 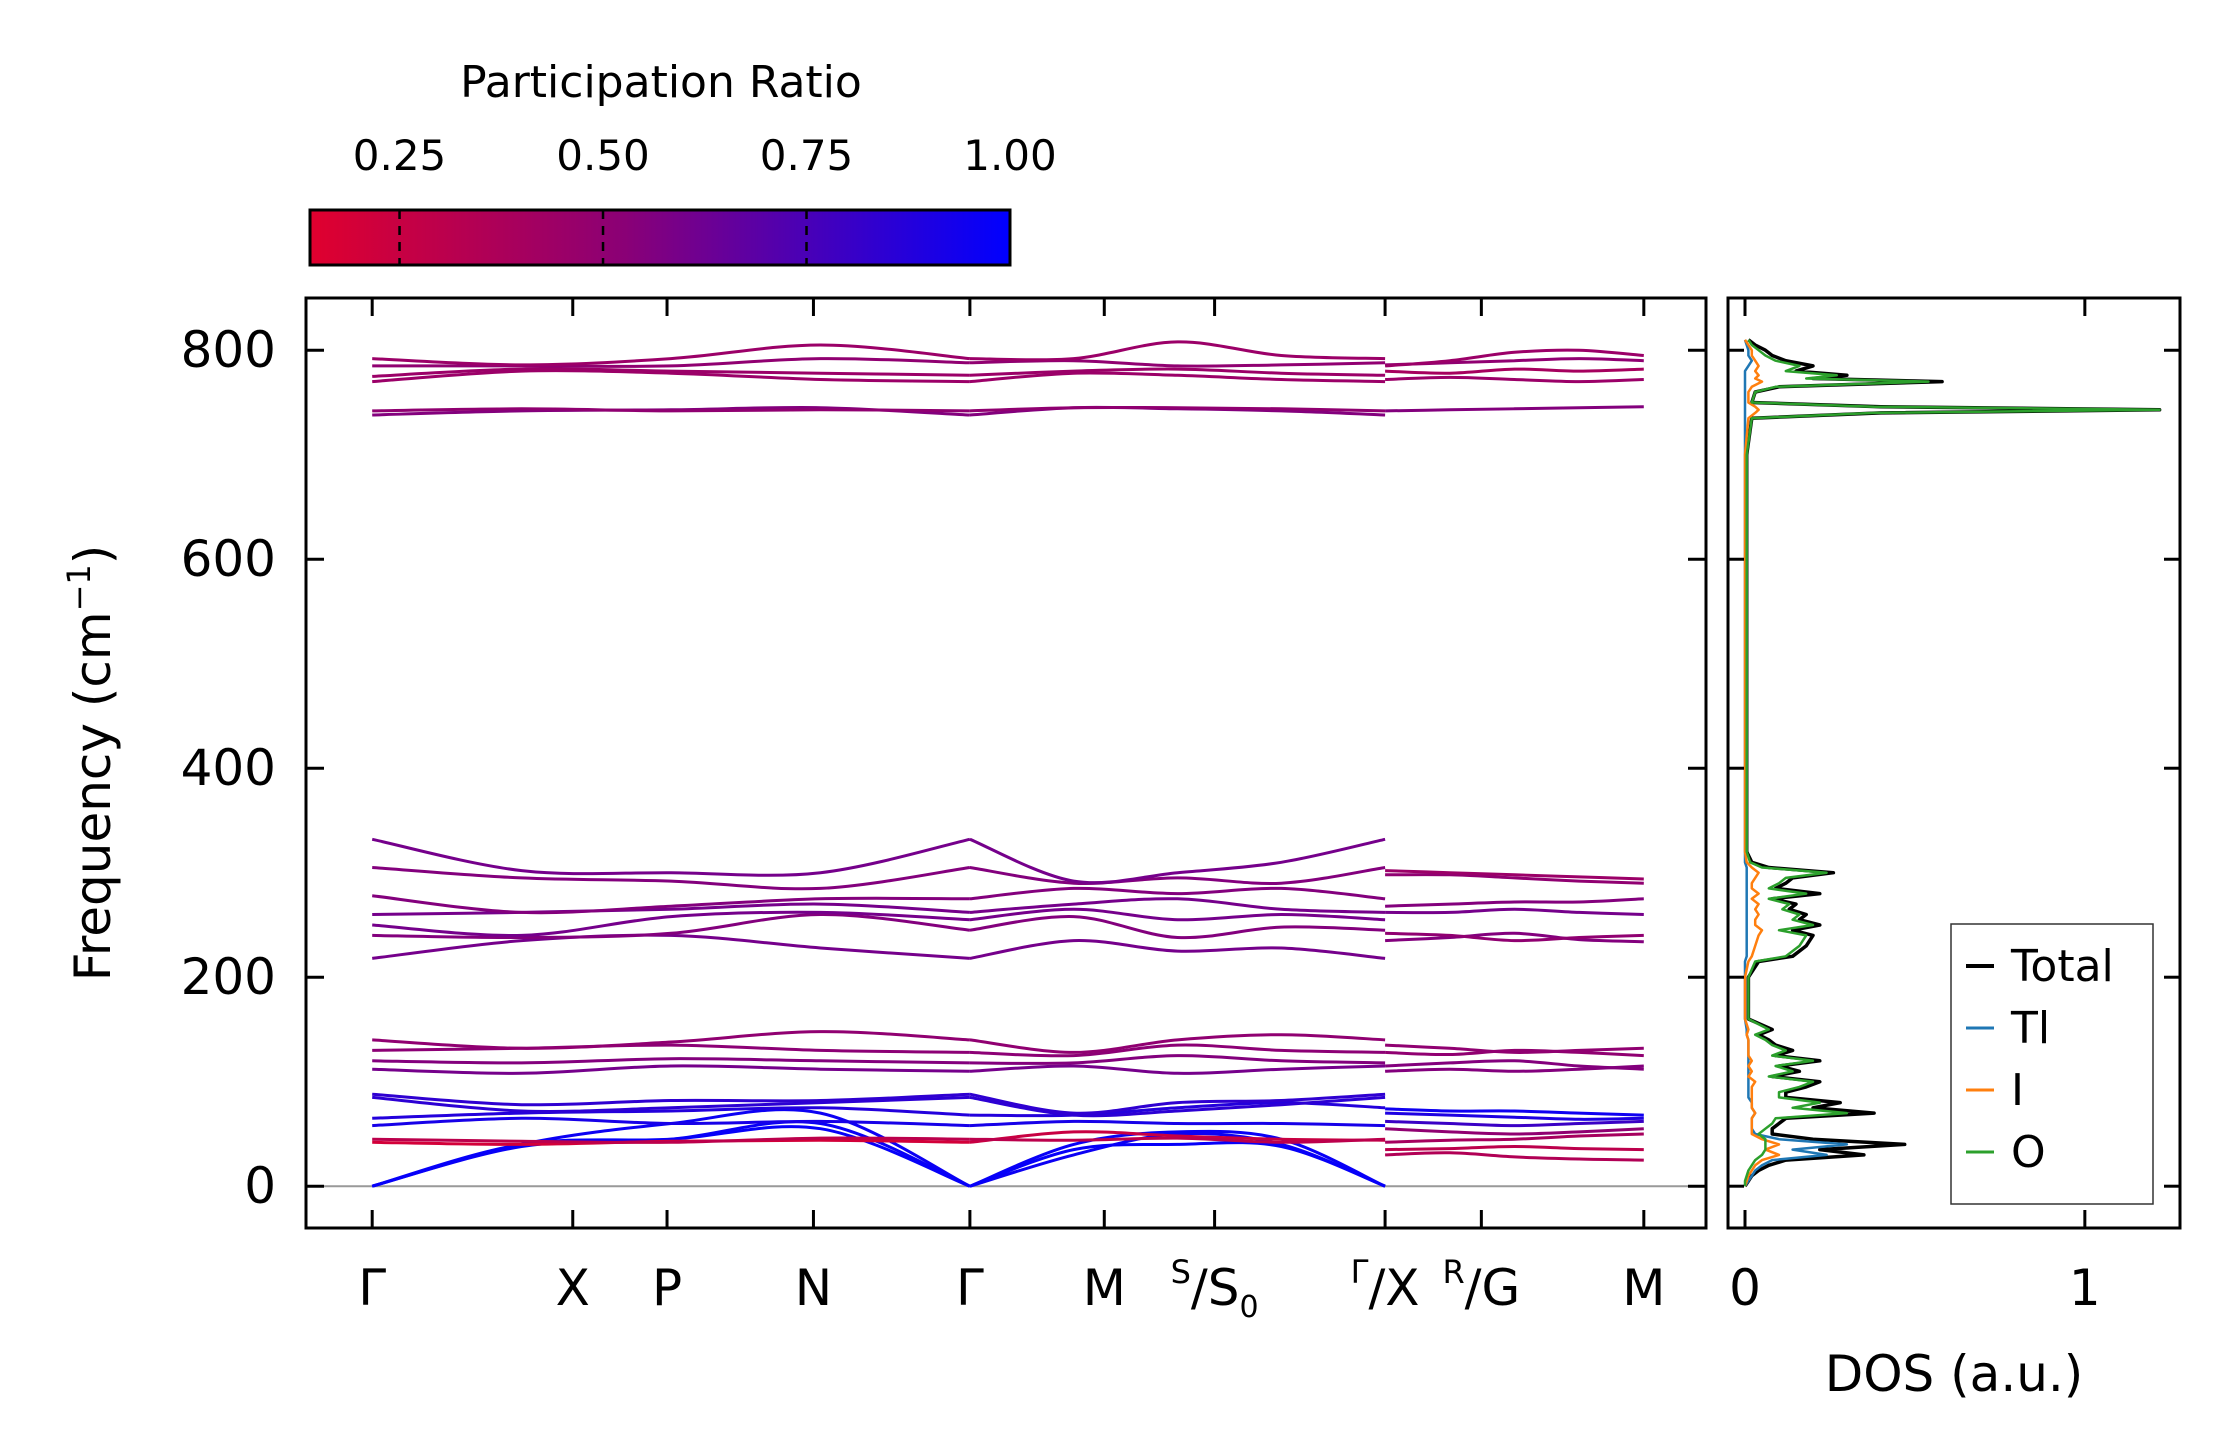 What do you see at coordinates (1643, 1288) in the screenshot?
I see `kpath-label: M` at bounding box center [1643, 1288].